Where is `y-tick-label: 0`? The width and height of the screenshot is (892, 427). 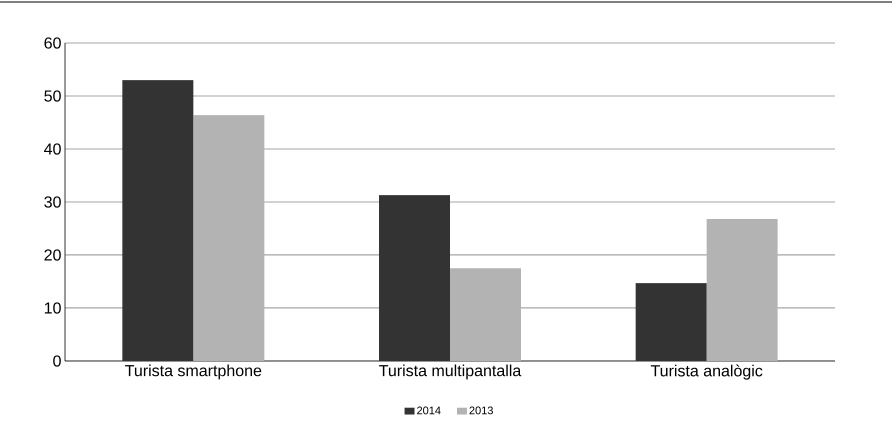 y-tick-label: 0 is located at coordinates (57, 361).